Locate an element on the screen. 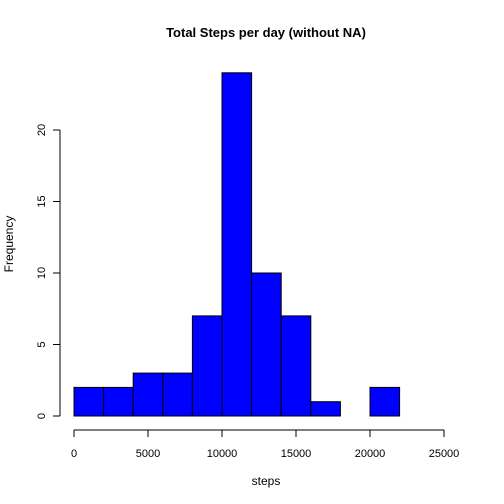 This screenshot has width=504, height=504. x-axis: 0 5000 10000 15000 20000 25000 is located at coordinates (265, 444).